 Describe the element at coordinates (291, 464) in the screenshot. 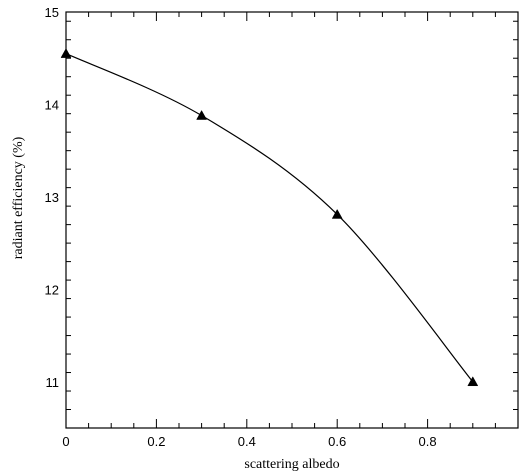

I see `x-axis-label: scattering albedo` at that location.